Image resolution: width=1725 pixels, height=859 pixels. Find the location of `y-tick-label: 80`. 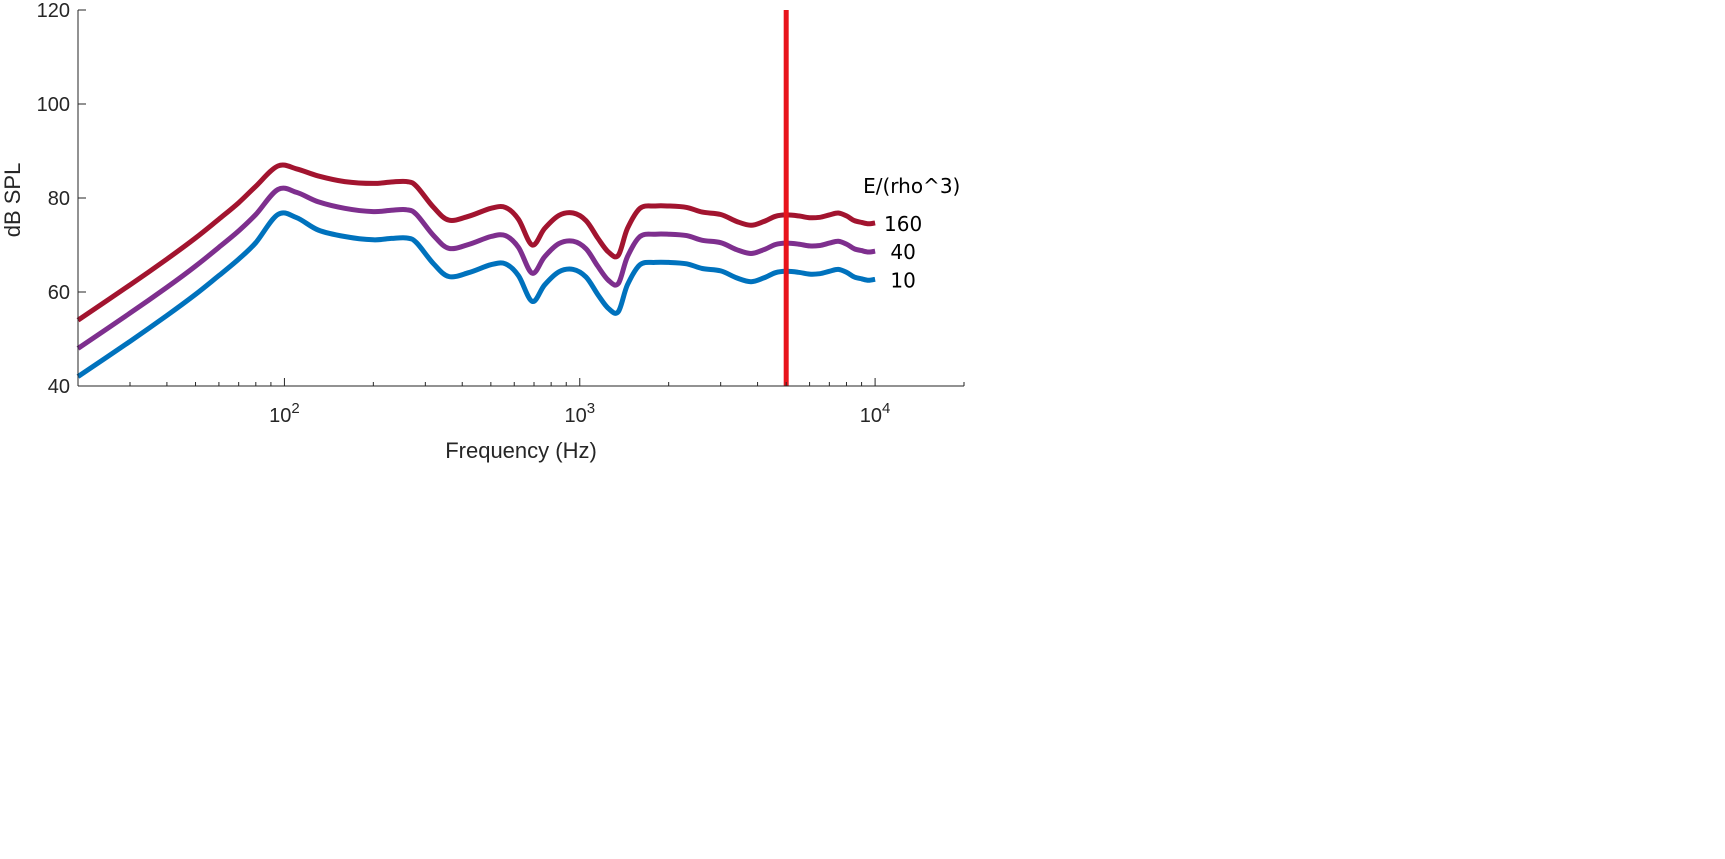

y-tick-label: 80 is located at coordinates (59, 199).